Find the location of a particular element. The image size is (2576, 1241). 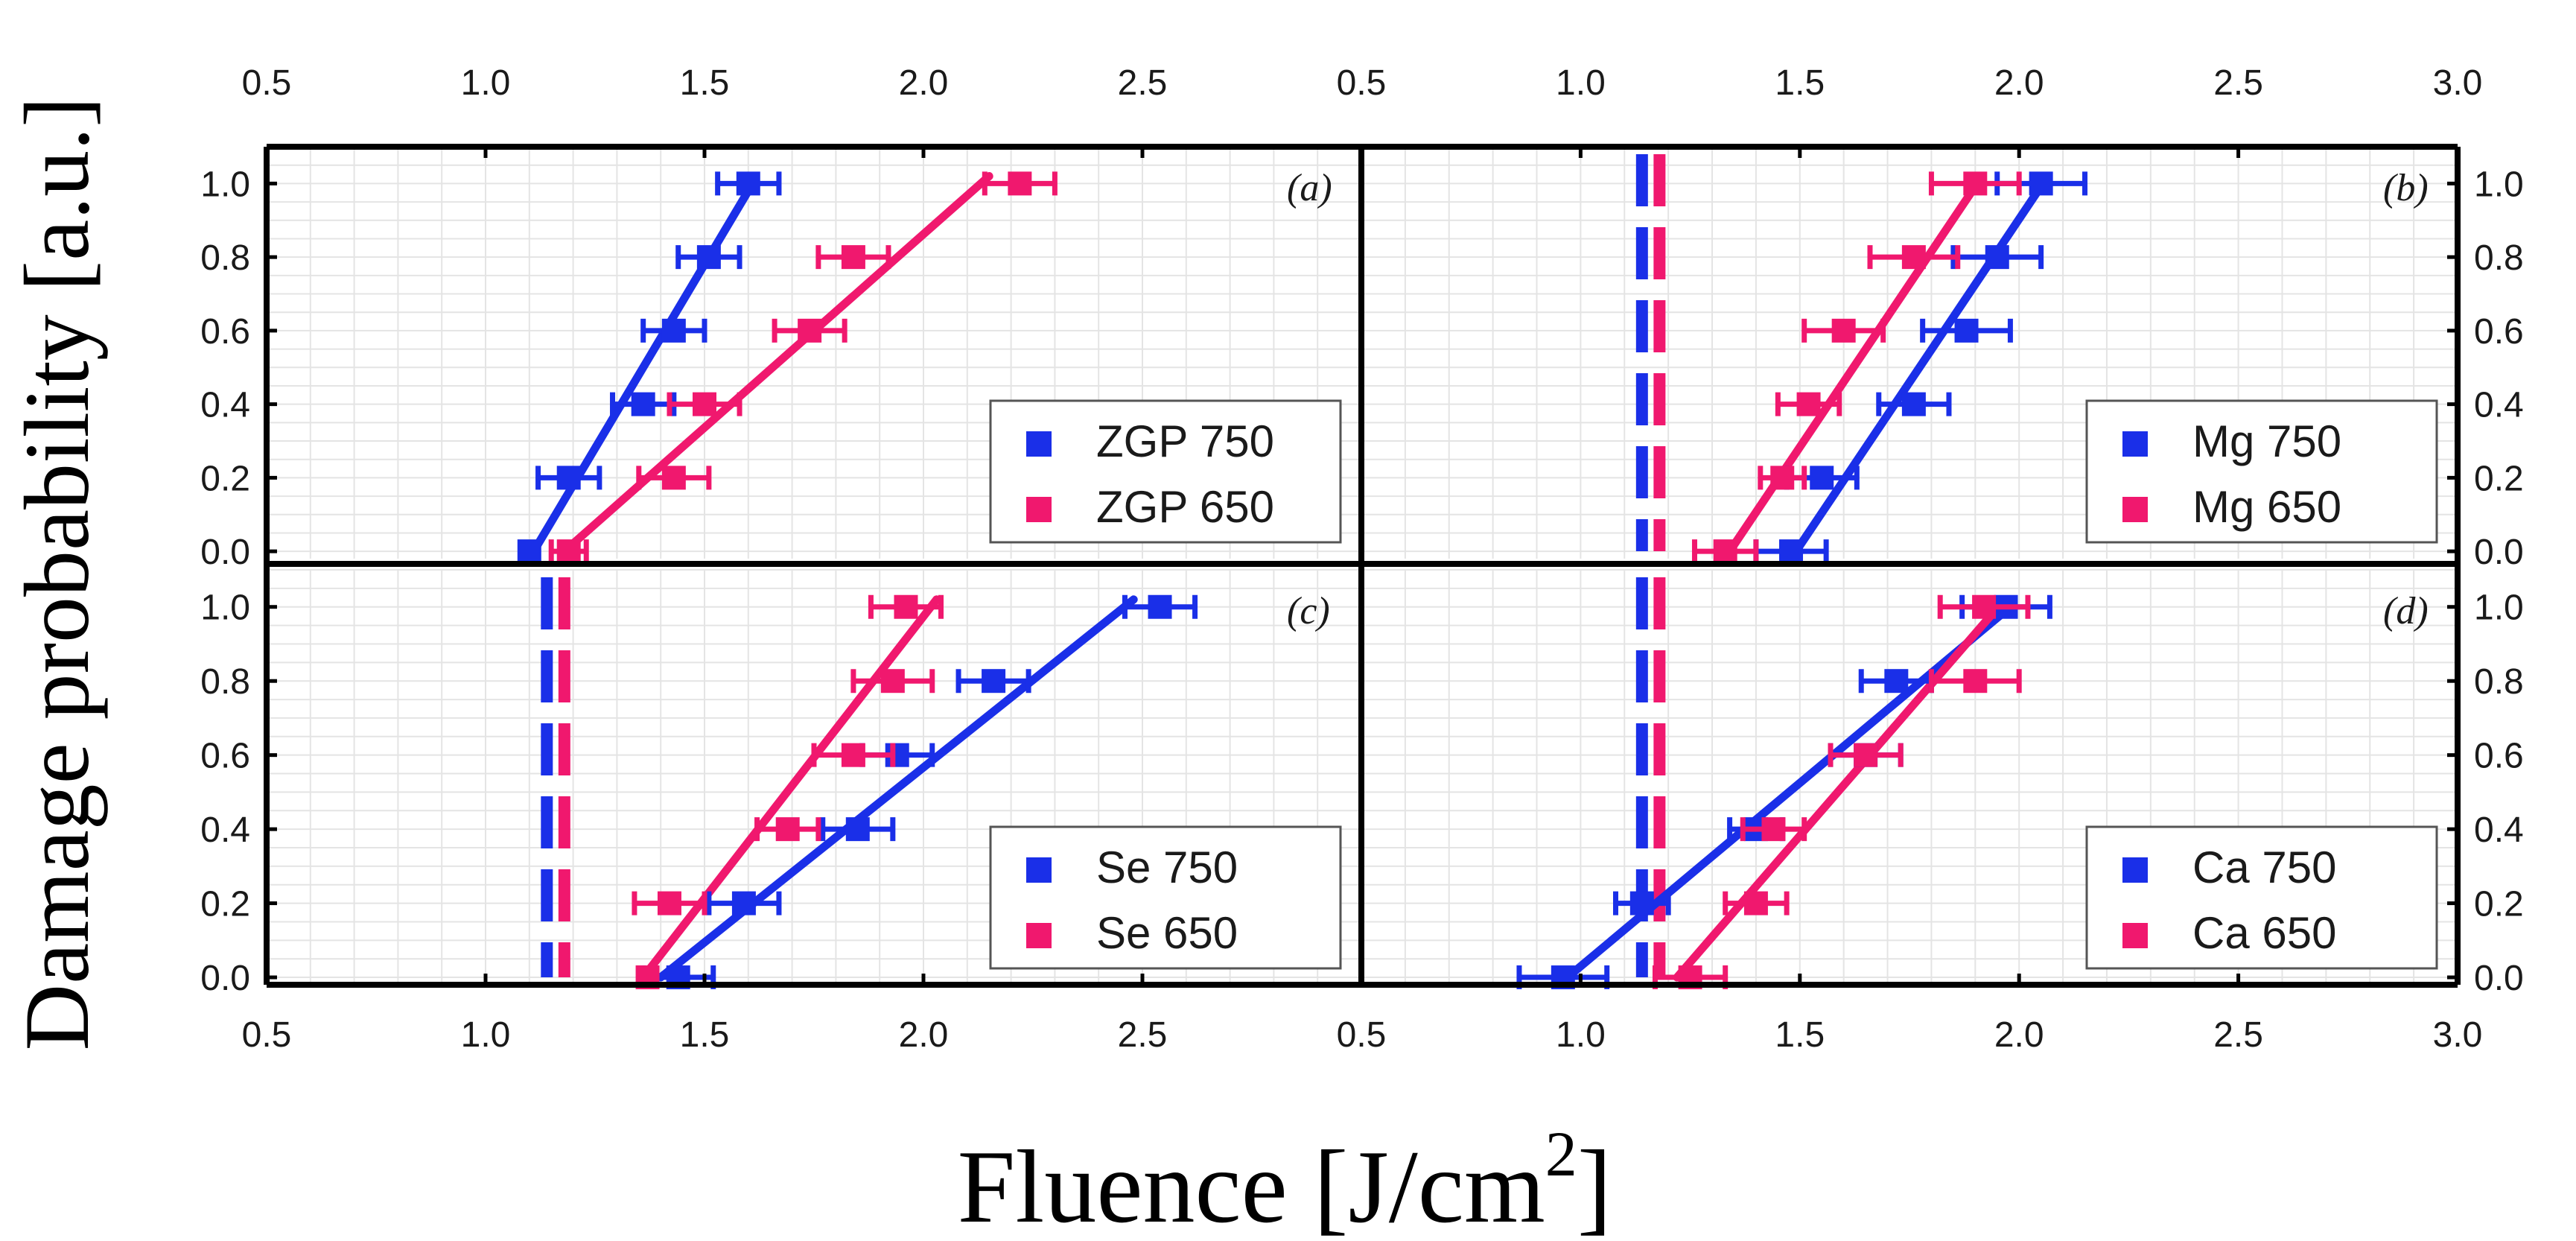

panel-letter: (a) is located at coordinates (1309, 188).